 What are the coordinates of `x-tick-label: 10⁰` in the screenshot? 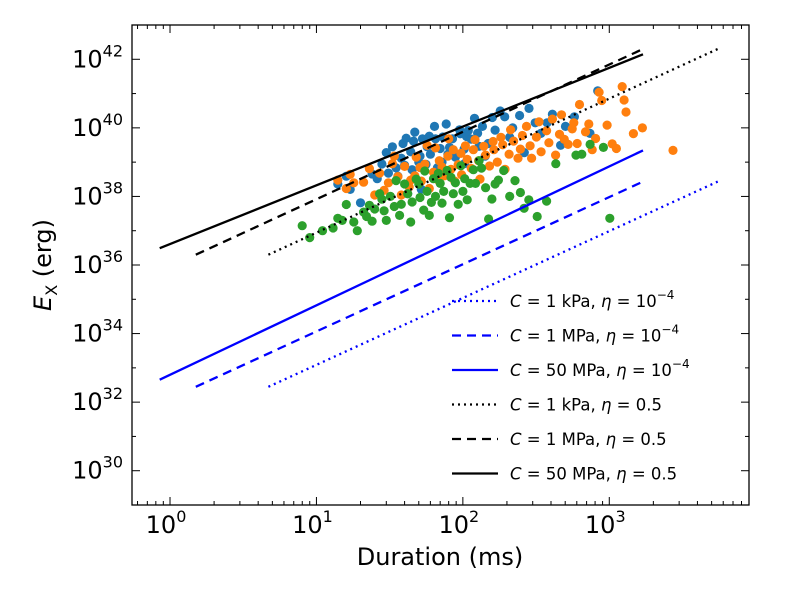 It's located at (166, 523).